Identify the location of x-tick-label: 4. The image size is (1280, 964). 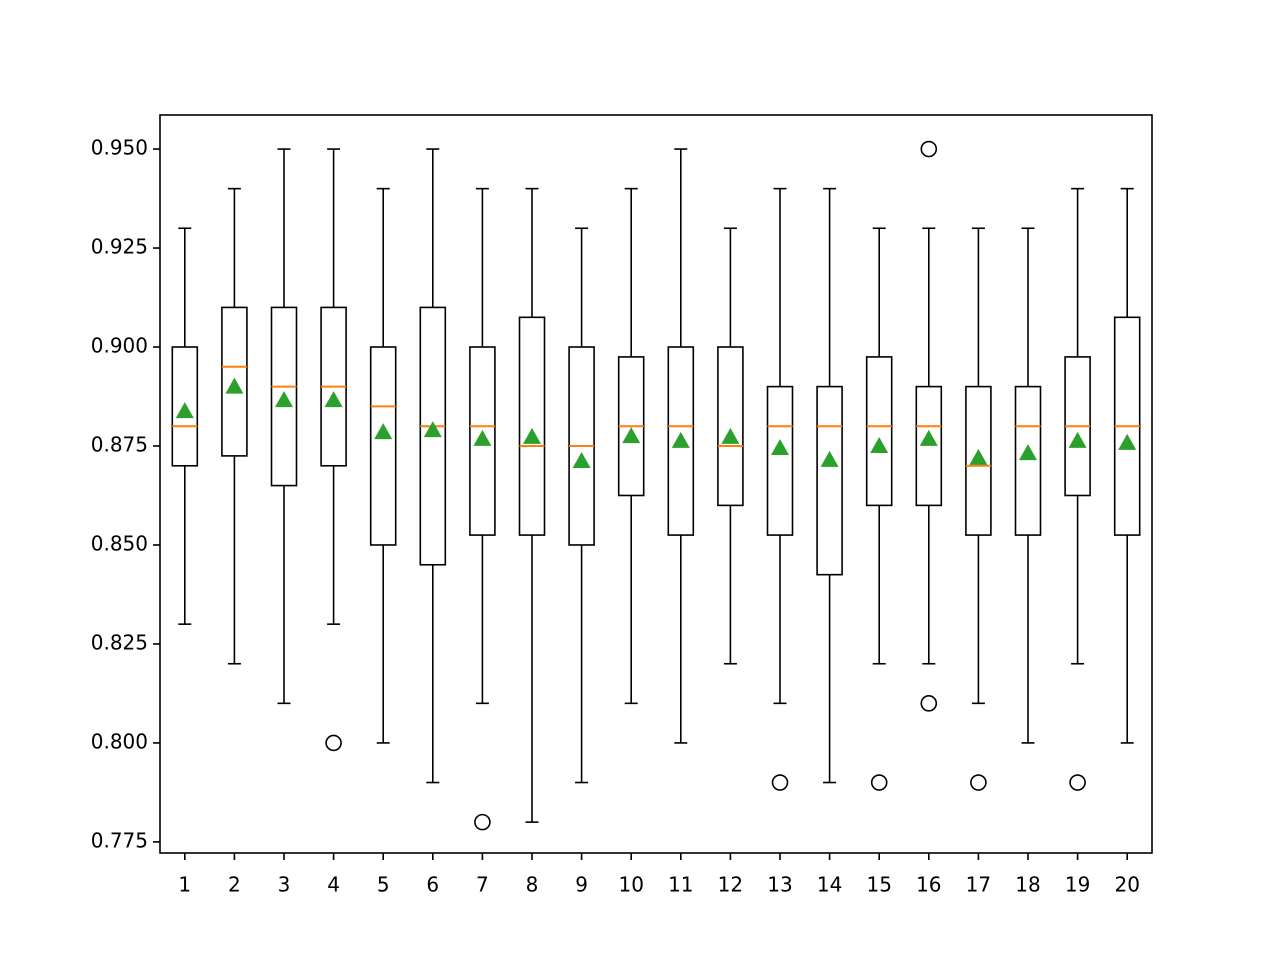
(333, 885).